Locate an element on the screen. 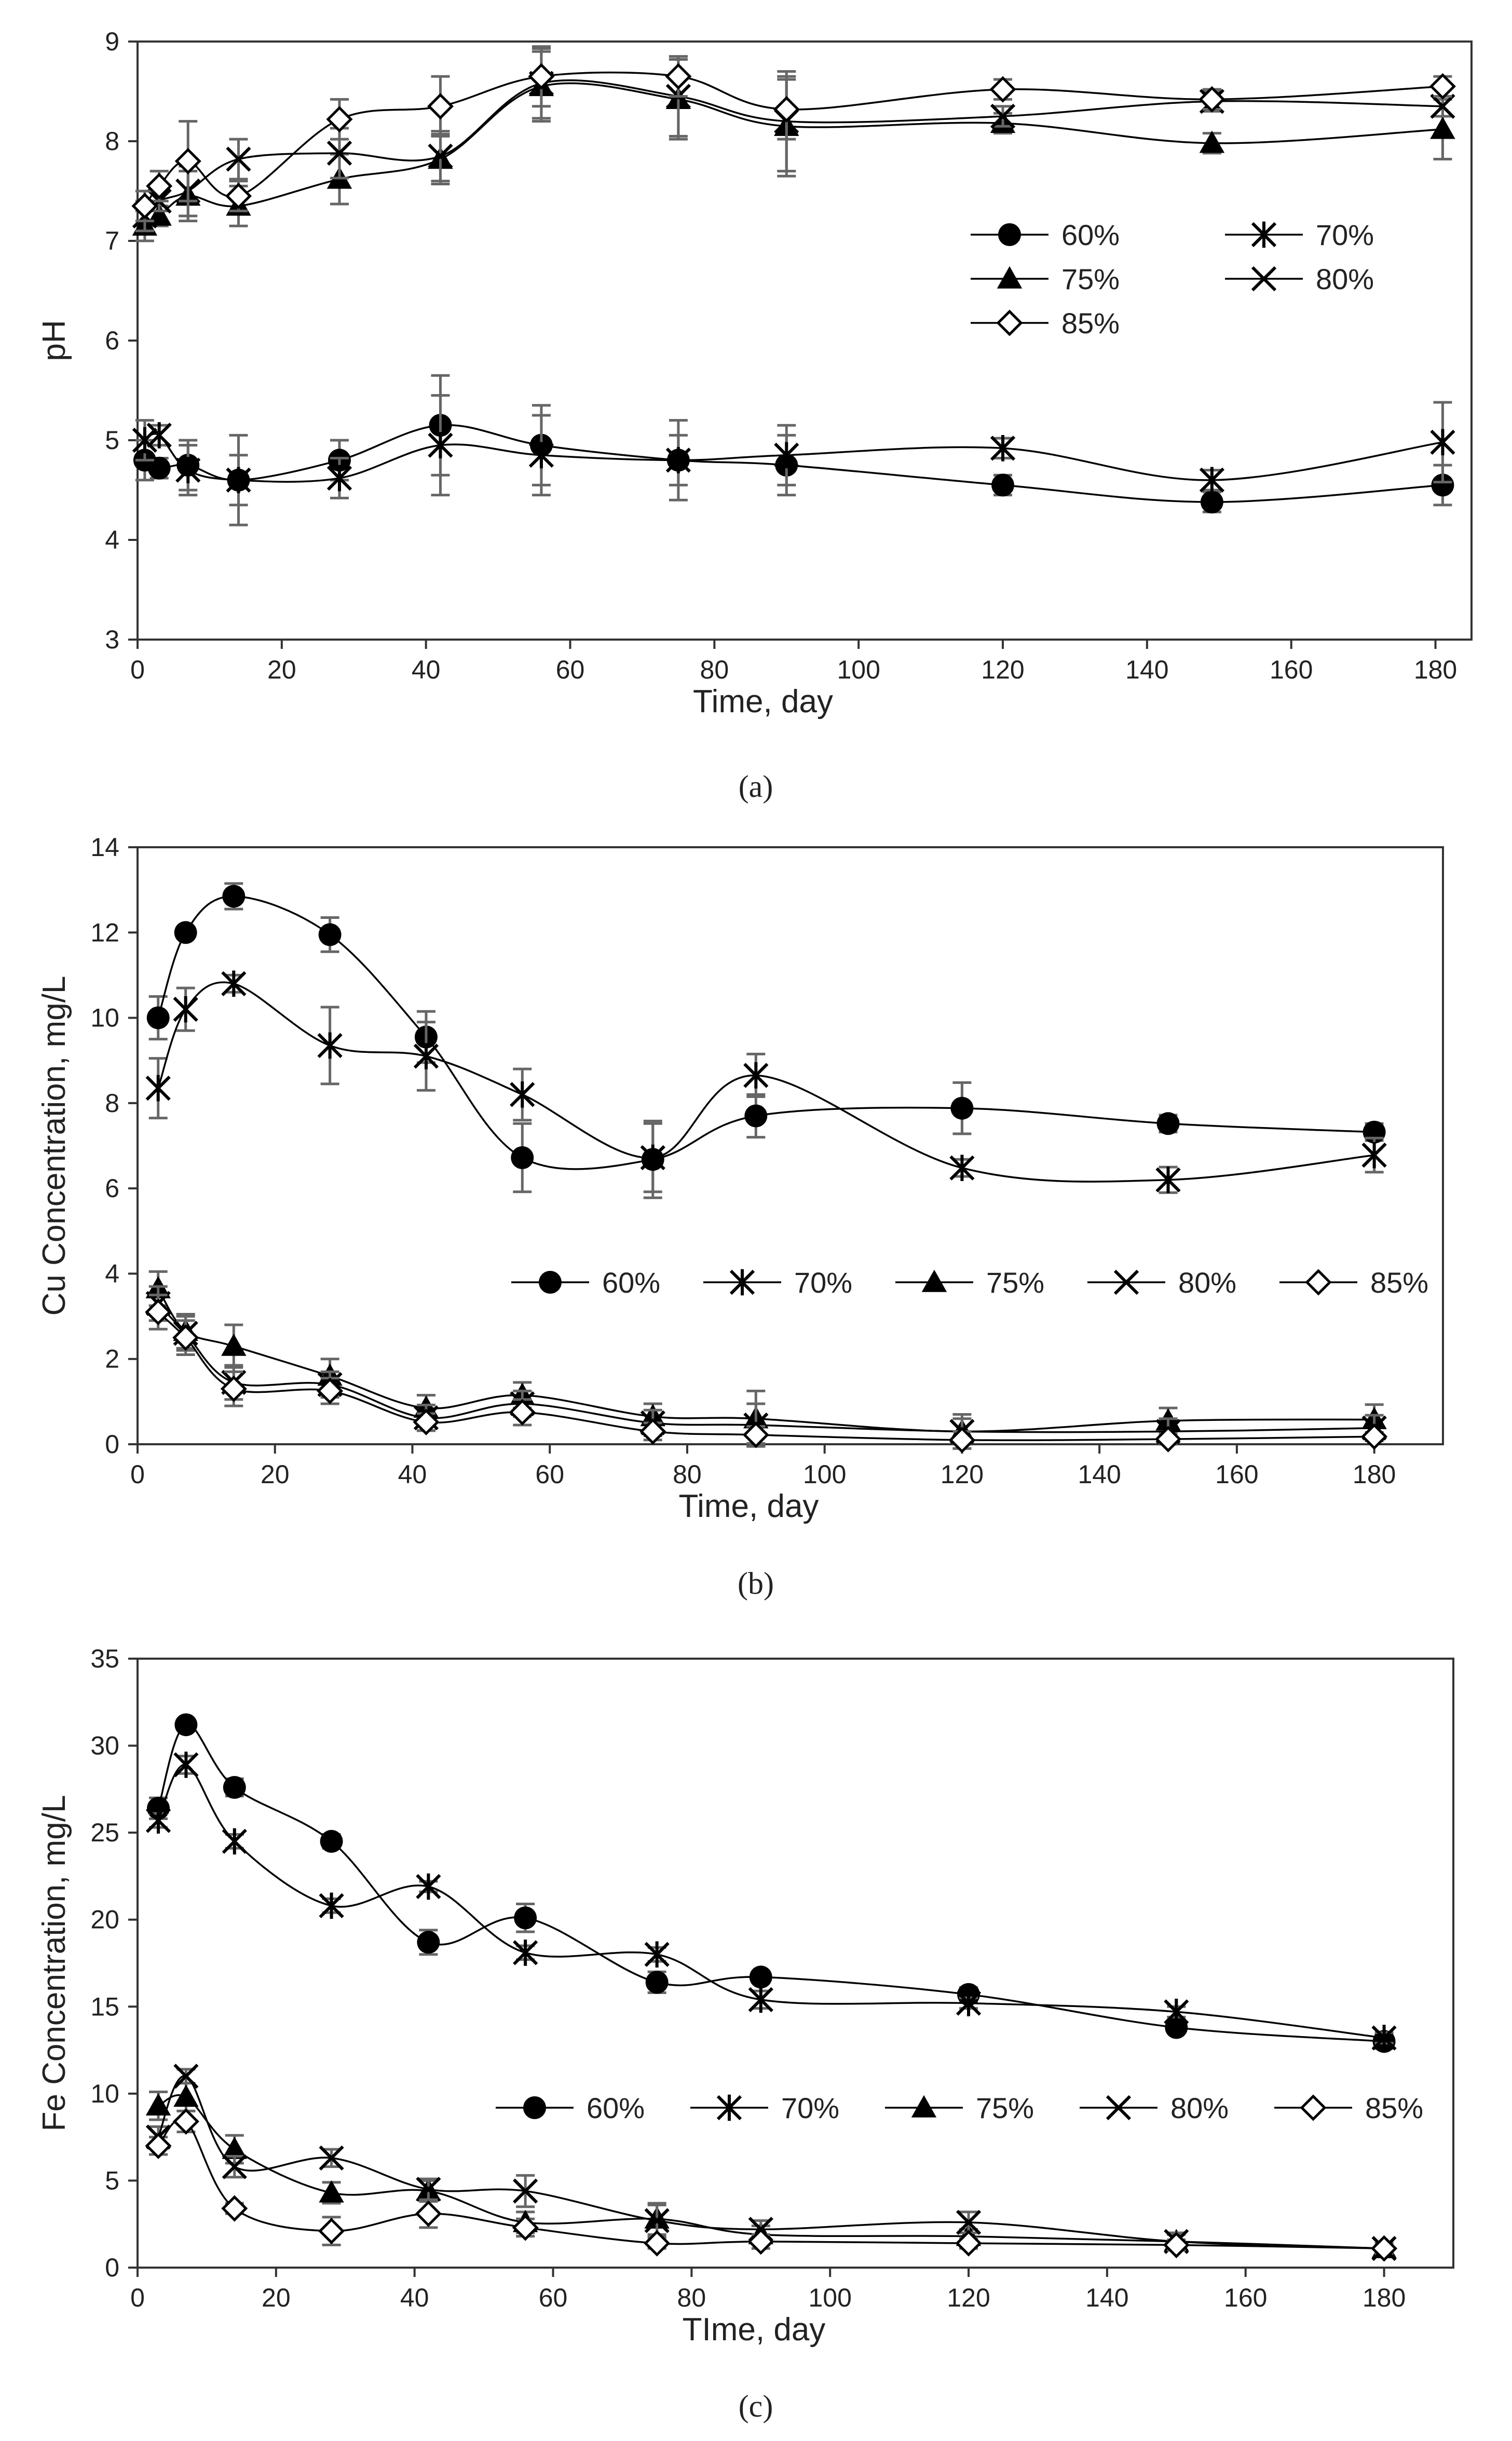  x-tick-label: 140 is located at coordinates (1147, 669).